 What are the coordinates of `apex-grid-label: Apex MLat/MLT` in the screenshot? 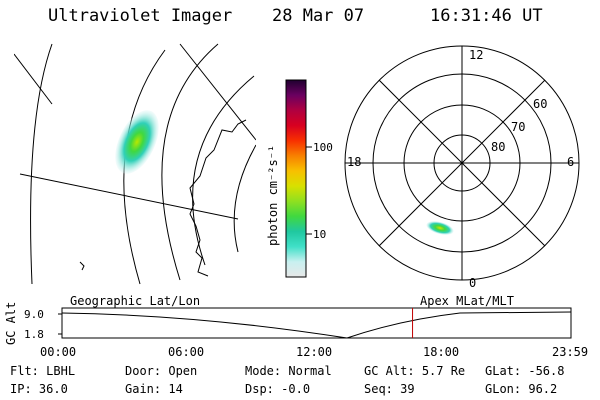 It's located at (467, 301).